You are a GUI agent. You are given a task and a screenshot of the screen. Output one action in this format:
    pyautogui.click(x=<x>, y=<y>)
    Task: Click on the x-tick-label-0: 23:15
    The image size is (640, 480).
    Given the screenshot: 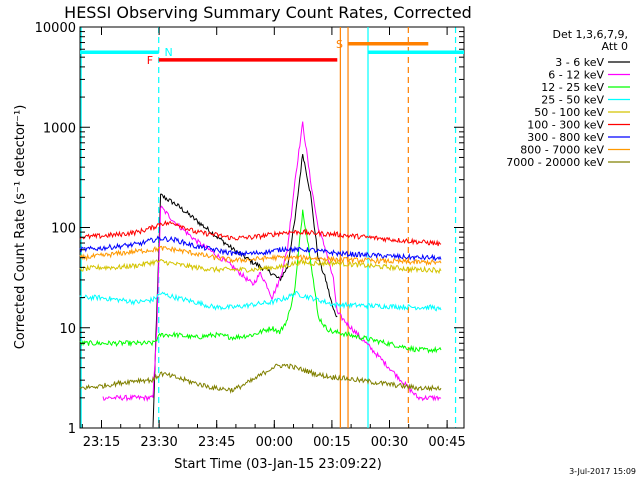 What is the action you would take?
    pyautogui.click(x=101, y=442)
    